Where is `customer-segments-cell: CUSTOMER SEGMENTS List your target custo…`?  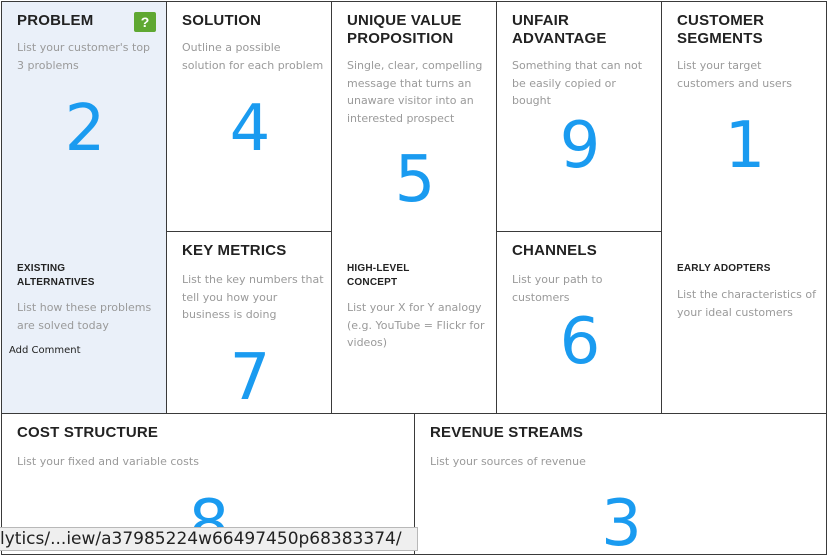 customer-segments-cell: CUSTOMER SEGMENTS List your target custo… is located at coordinates (744, 207).